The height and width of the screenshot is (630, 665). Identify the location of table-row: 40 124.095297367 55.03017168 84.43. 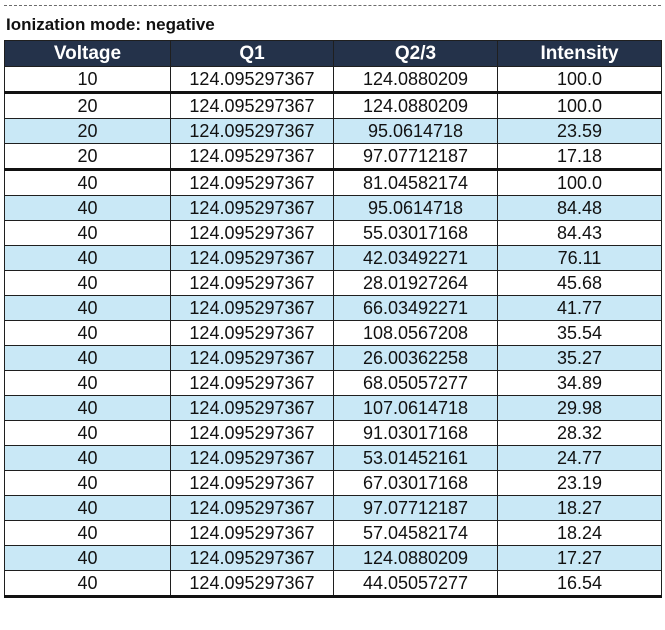
(333, 233).